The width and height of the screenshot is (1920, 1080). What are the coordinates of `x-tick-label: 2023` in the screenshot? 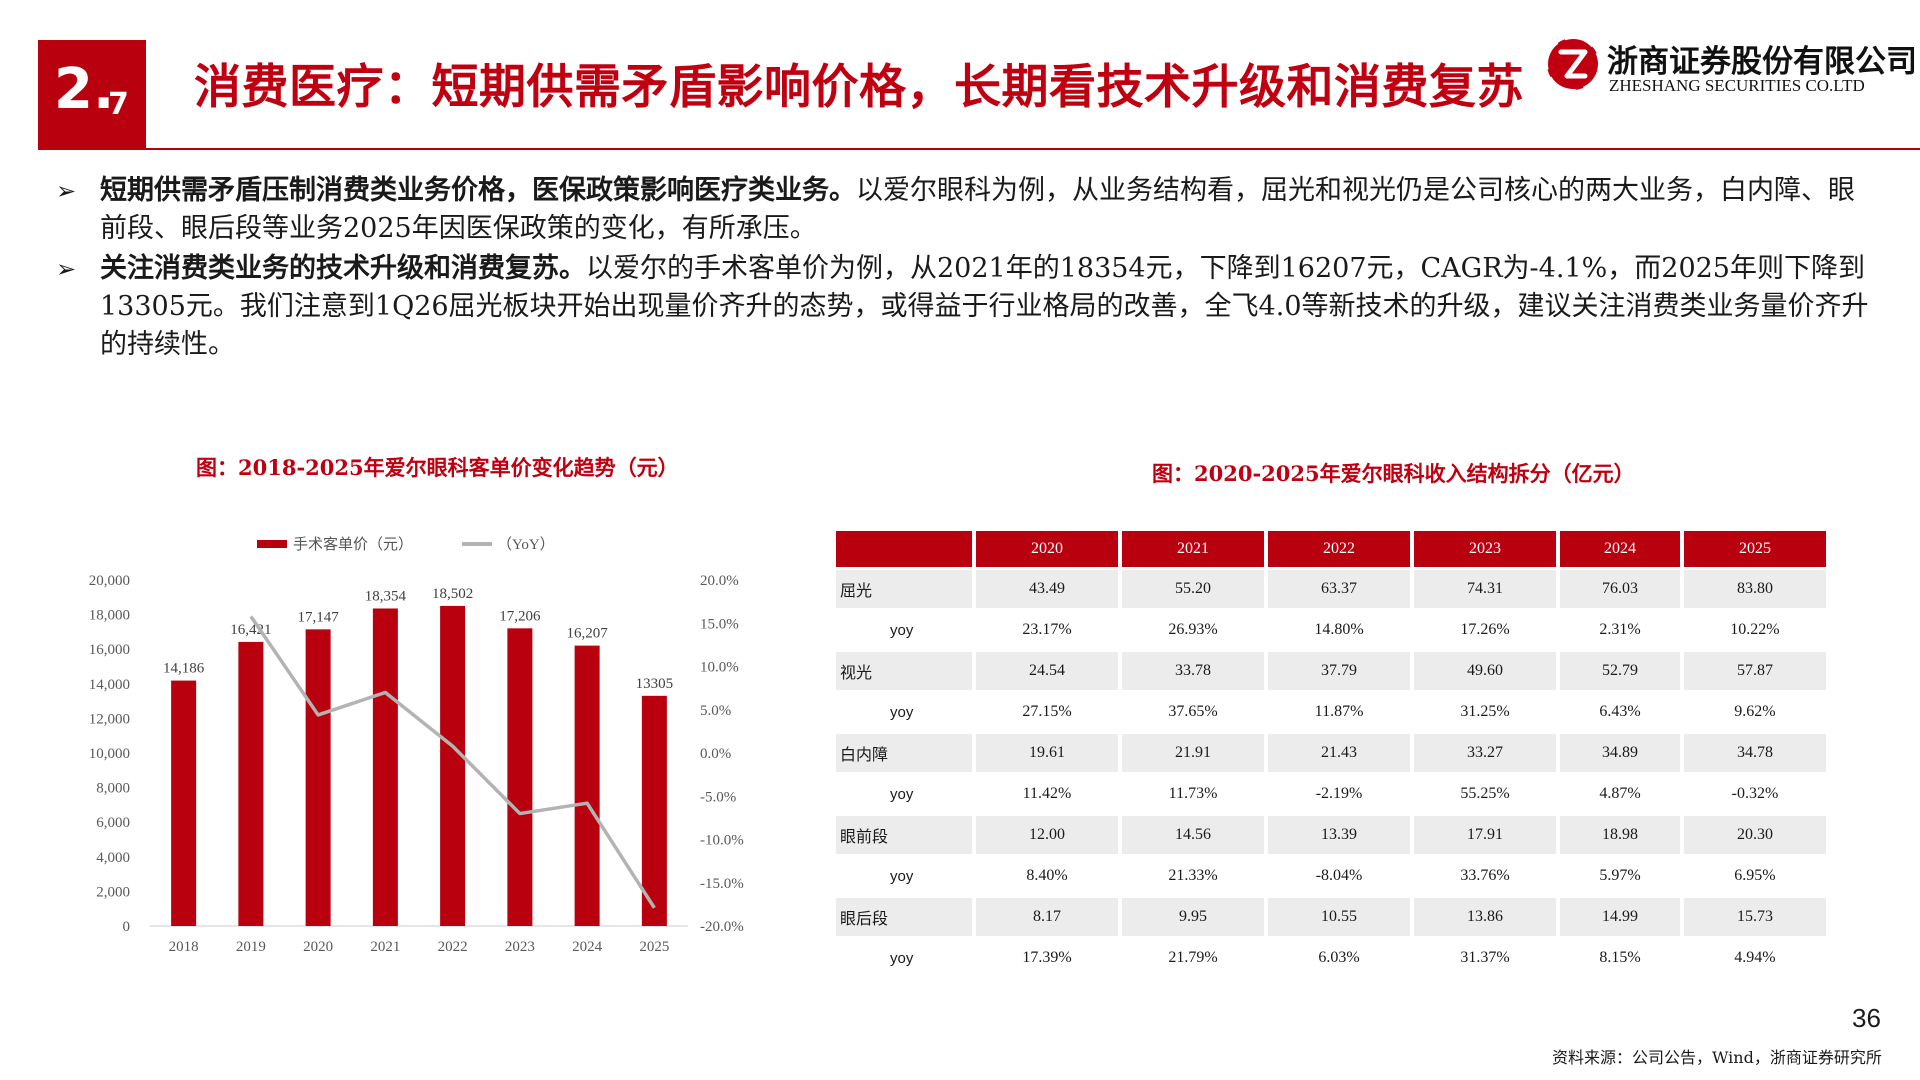 It's located at (520, 947).